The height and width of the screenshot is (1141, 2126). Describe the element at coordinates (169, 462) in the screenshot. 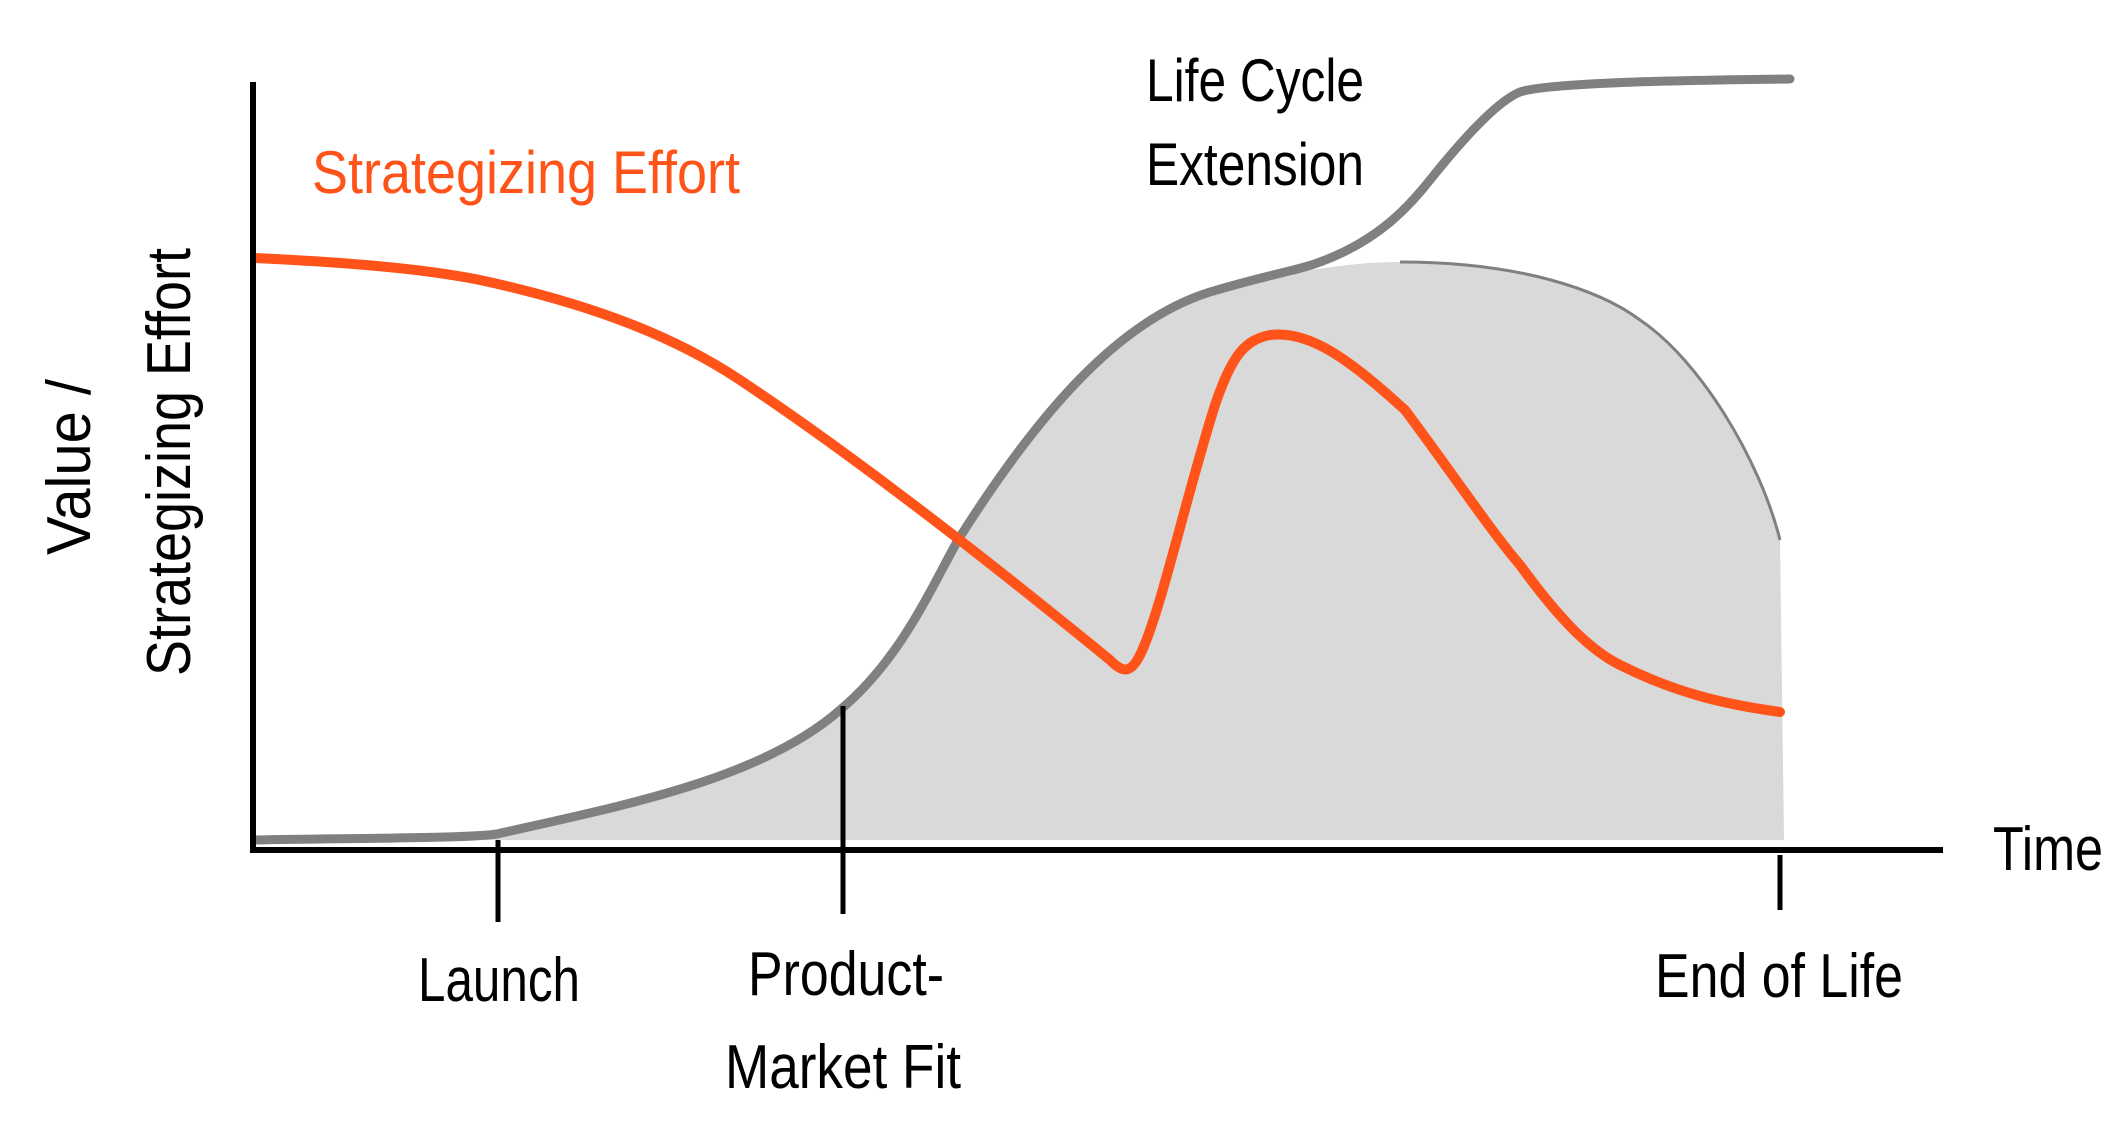

I see `y-axis-label-line2: Strategizing Effort` at that location.